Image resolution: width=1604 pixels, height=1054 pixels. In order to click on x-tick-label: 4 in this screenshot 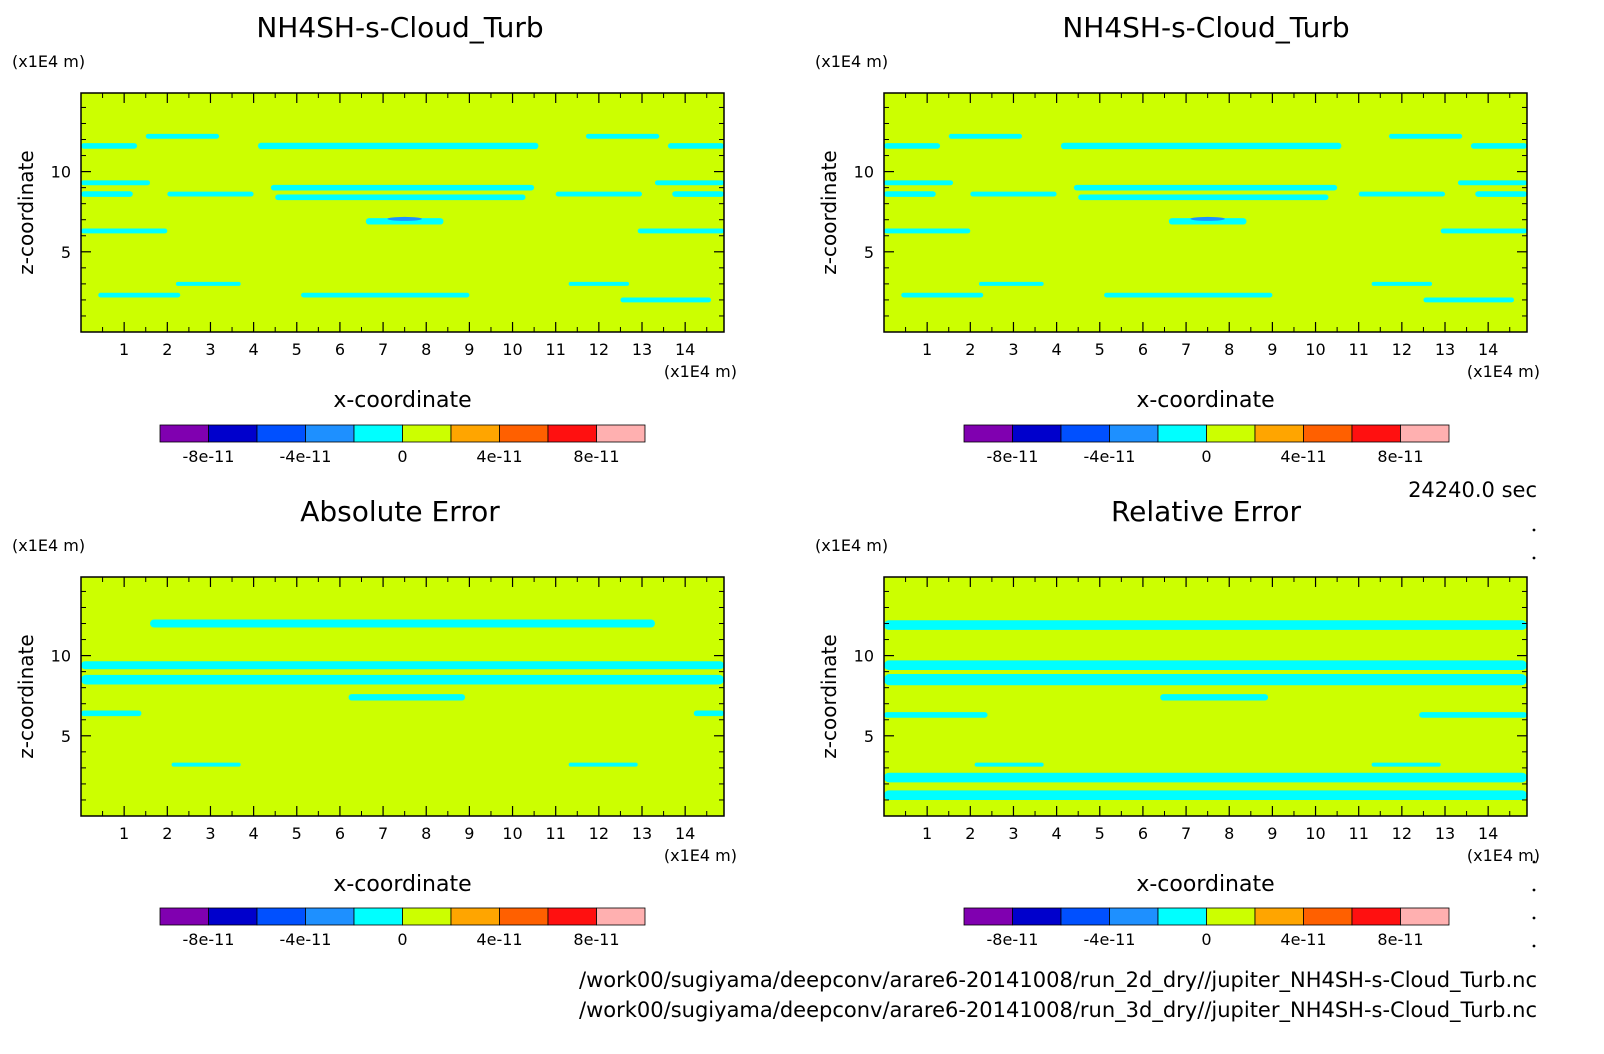, I will do `click(254, 349)`.